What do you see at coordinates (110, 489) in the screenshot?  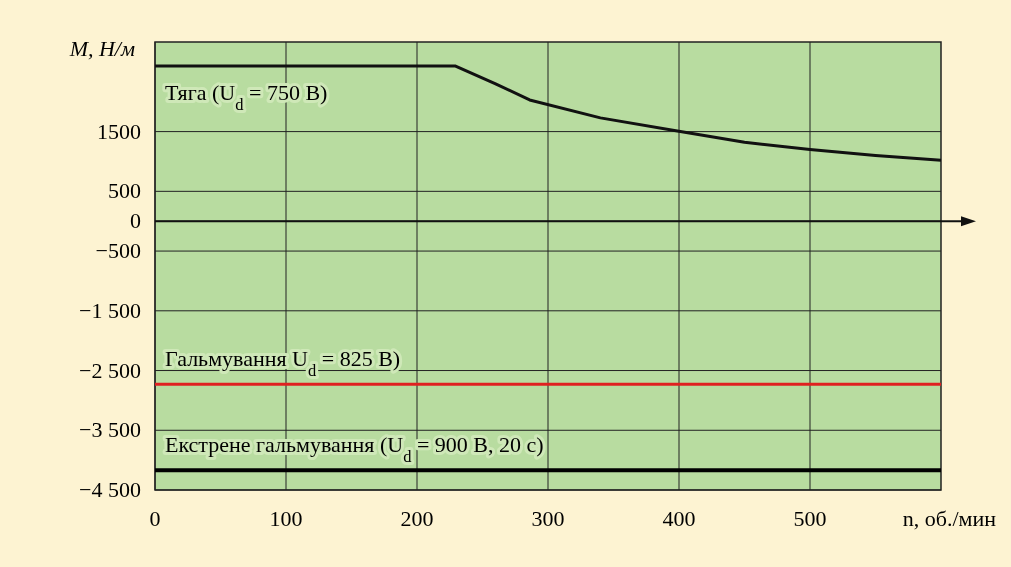 I see `y-tick-label: −4 500` at bounding box center [110, 489].